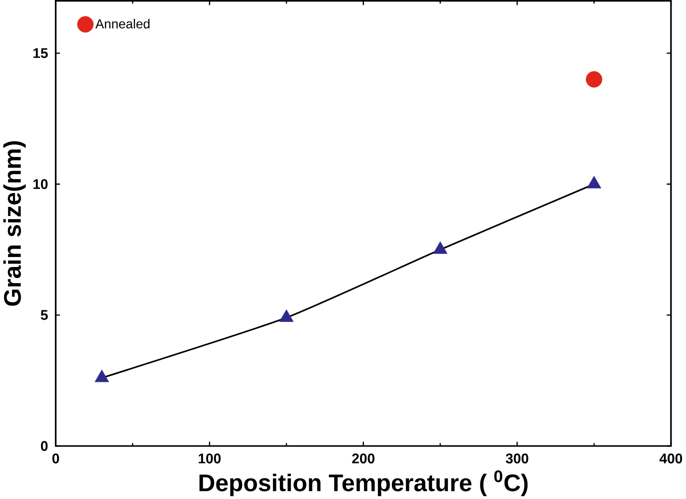 The width and height of the screenshot is (686, 499). What do you see at coordinates (56, 458) in the screenshot?
I see `x-tick-label: 0` at bounding box center [56, 458].